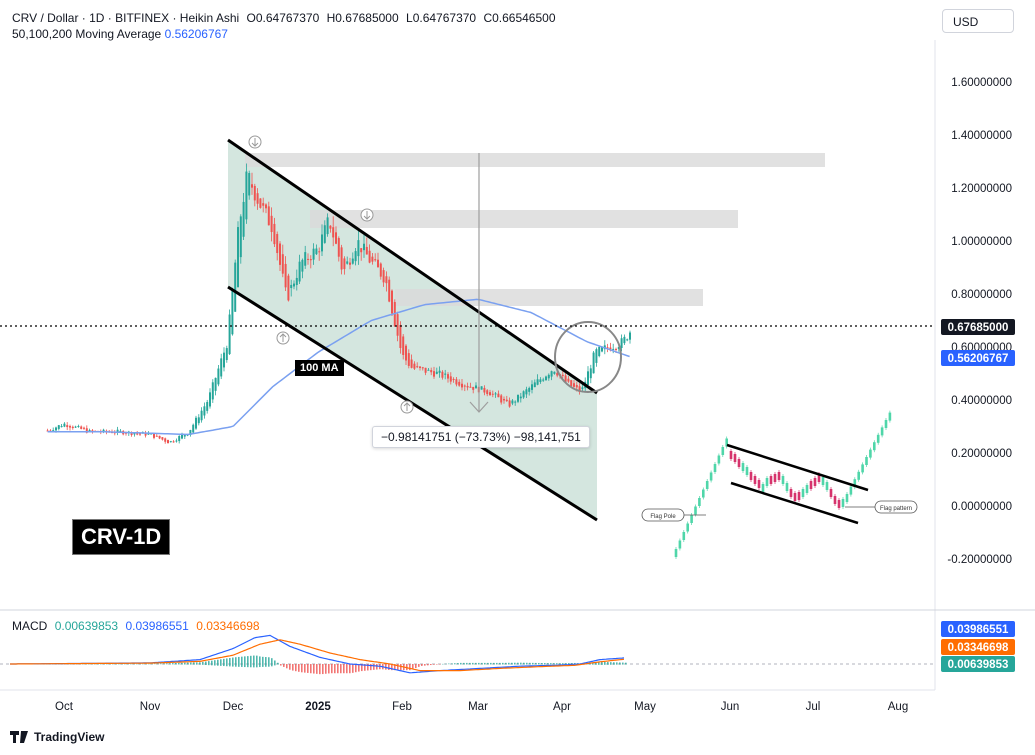 The height and width of the screenshot is (755, 1035). I want to click on macd-signal-value: 0.03346698, so click(228, 626).